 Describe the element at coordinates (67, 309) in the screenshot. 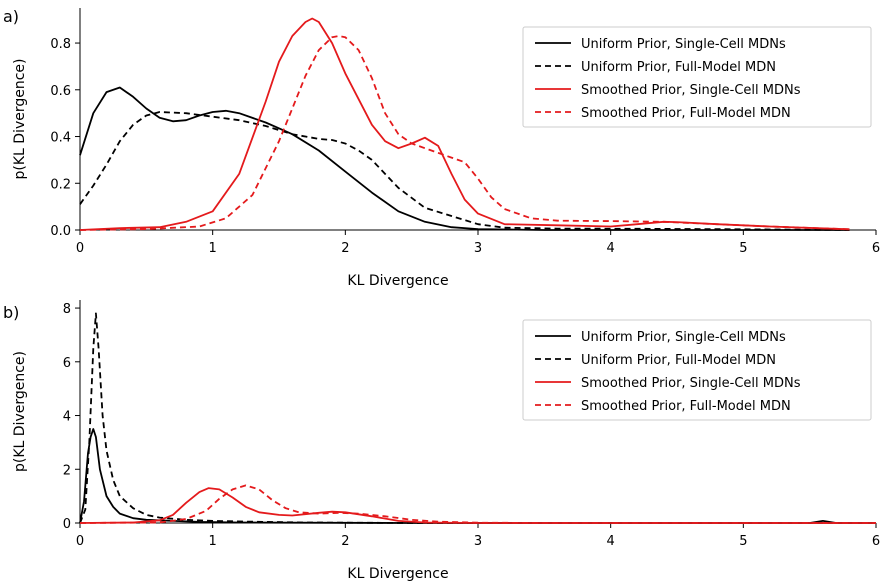

I see `y-tick-label: 8` at that location.